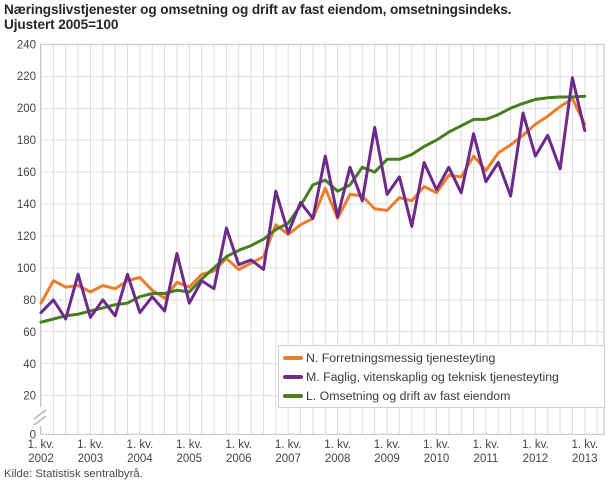 The image size is (610, 488). What do you see at coordinates (293, 357) in the screenshot?
I see `legend-swatch-orange-icon` at bounding box center [293, 357].